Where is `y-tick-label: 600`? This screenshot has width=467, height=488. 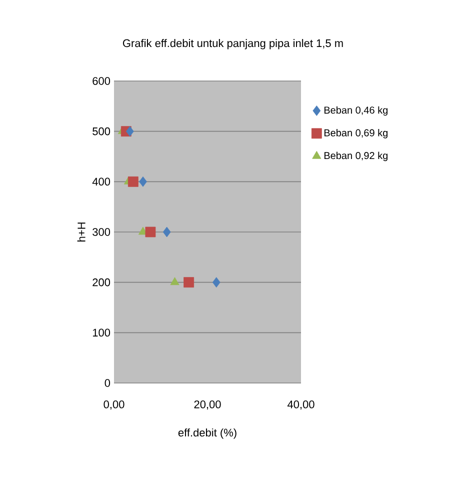
y-tick-label: 600 is located at coordinates (101, 81).